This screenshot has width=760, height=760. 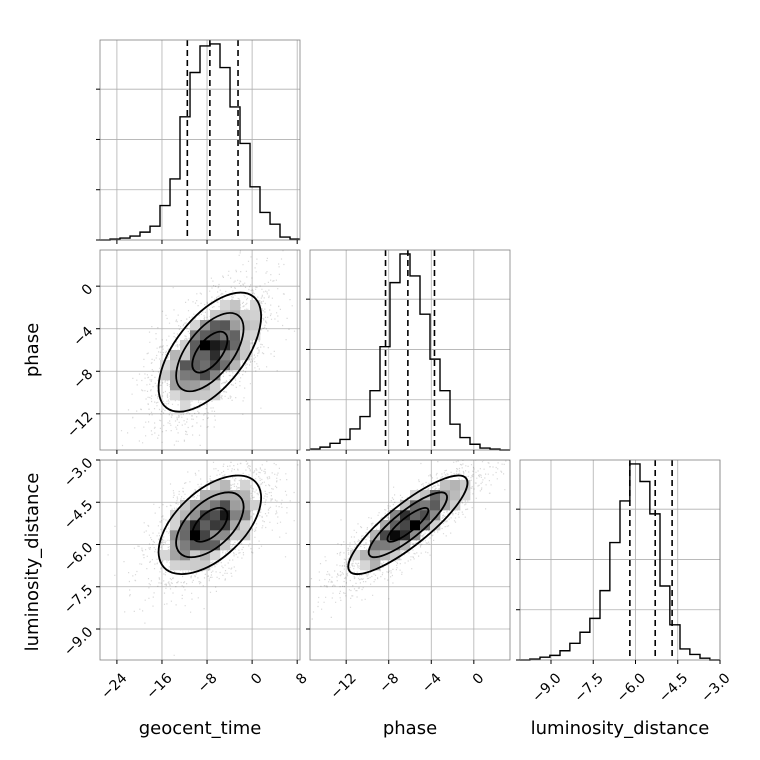 What do you see at coordinates (32, 350) in the screenshot?
I see `y-axis-label-phase: phase` at bounding box center [32, 350].